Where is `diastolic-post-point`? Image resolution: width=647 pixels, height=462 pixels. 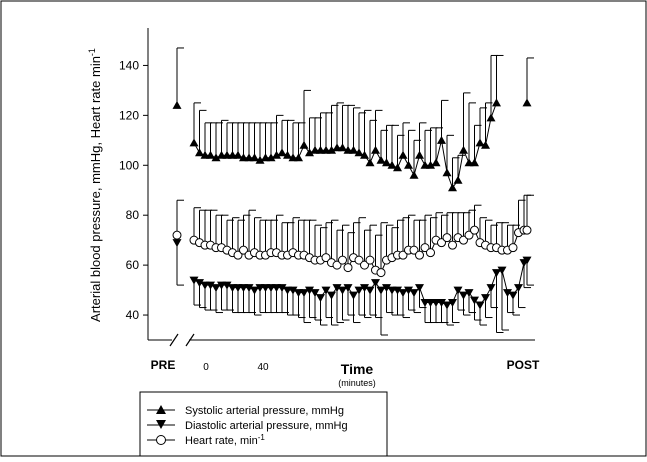 diastolic-post-point is located at coordinates (527, 260).